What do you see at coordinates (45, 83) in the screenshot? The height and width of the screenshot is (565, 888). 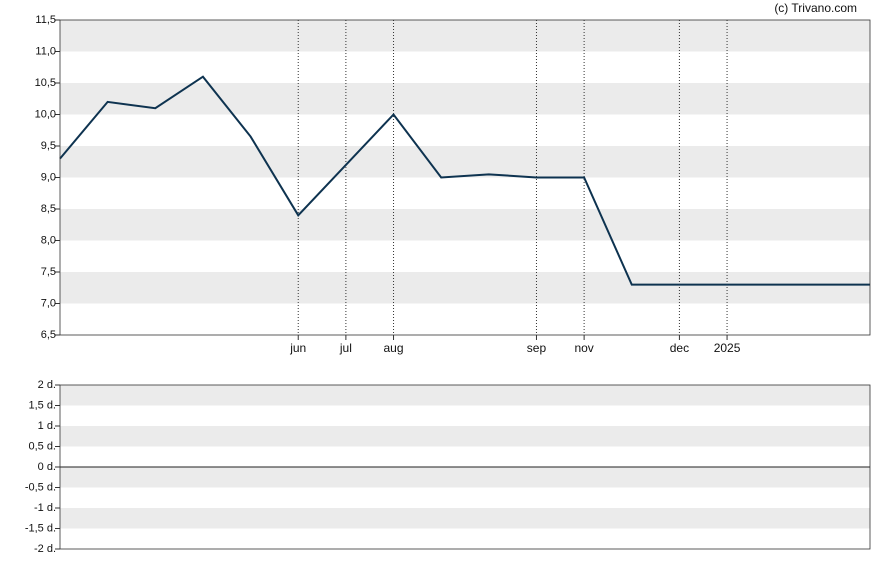 I see `y-tick-label: 10,5` at bounding box center [45, 83].